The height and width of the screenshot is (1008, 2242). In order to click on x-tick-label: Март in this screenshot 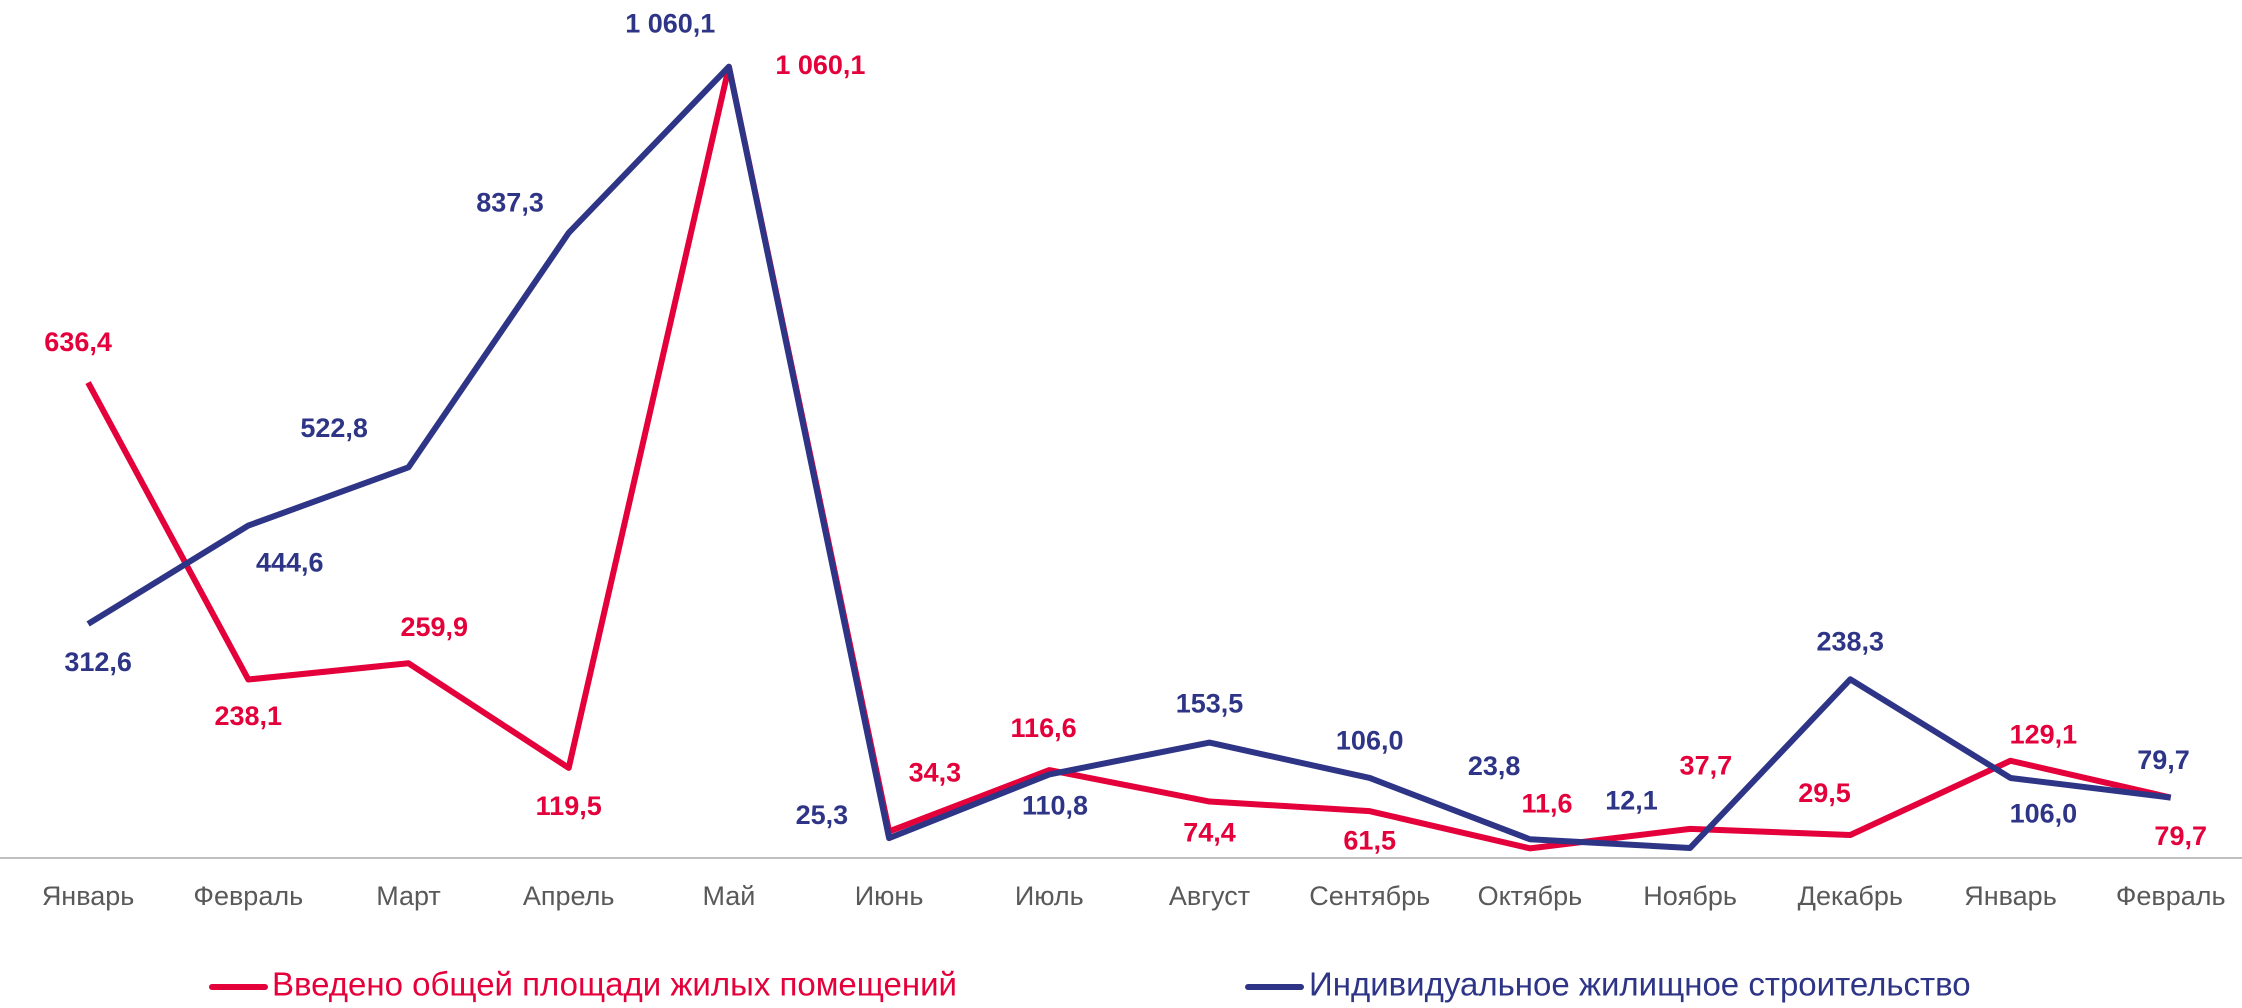, I will do `click(408, 896)`.